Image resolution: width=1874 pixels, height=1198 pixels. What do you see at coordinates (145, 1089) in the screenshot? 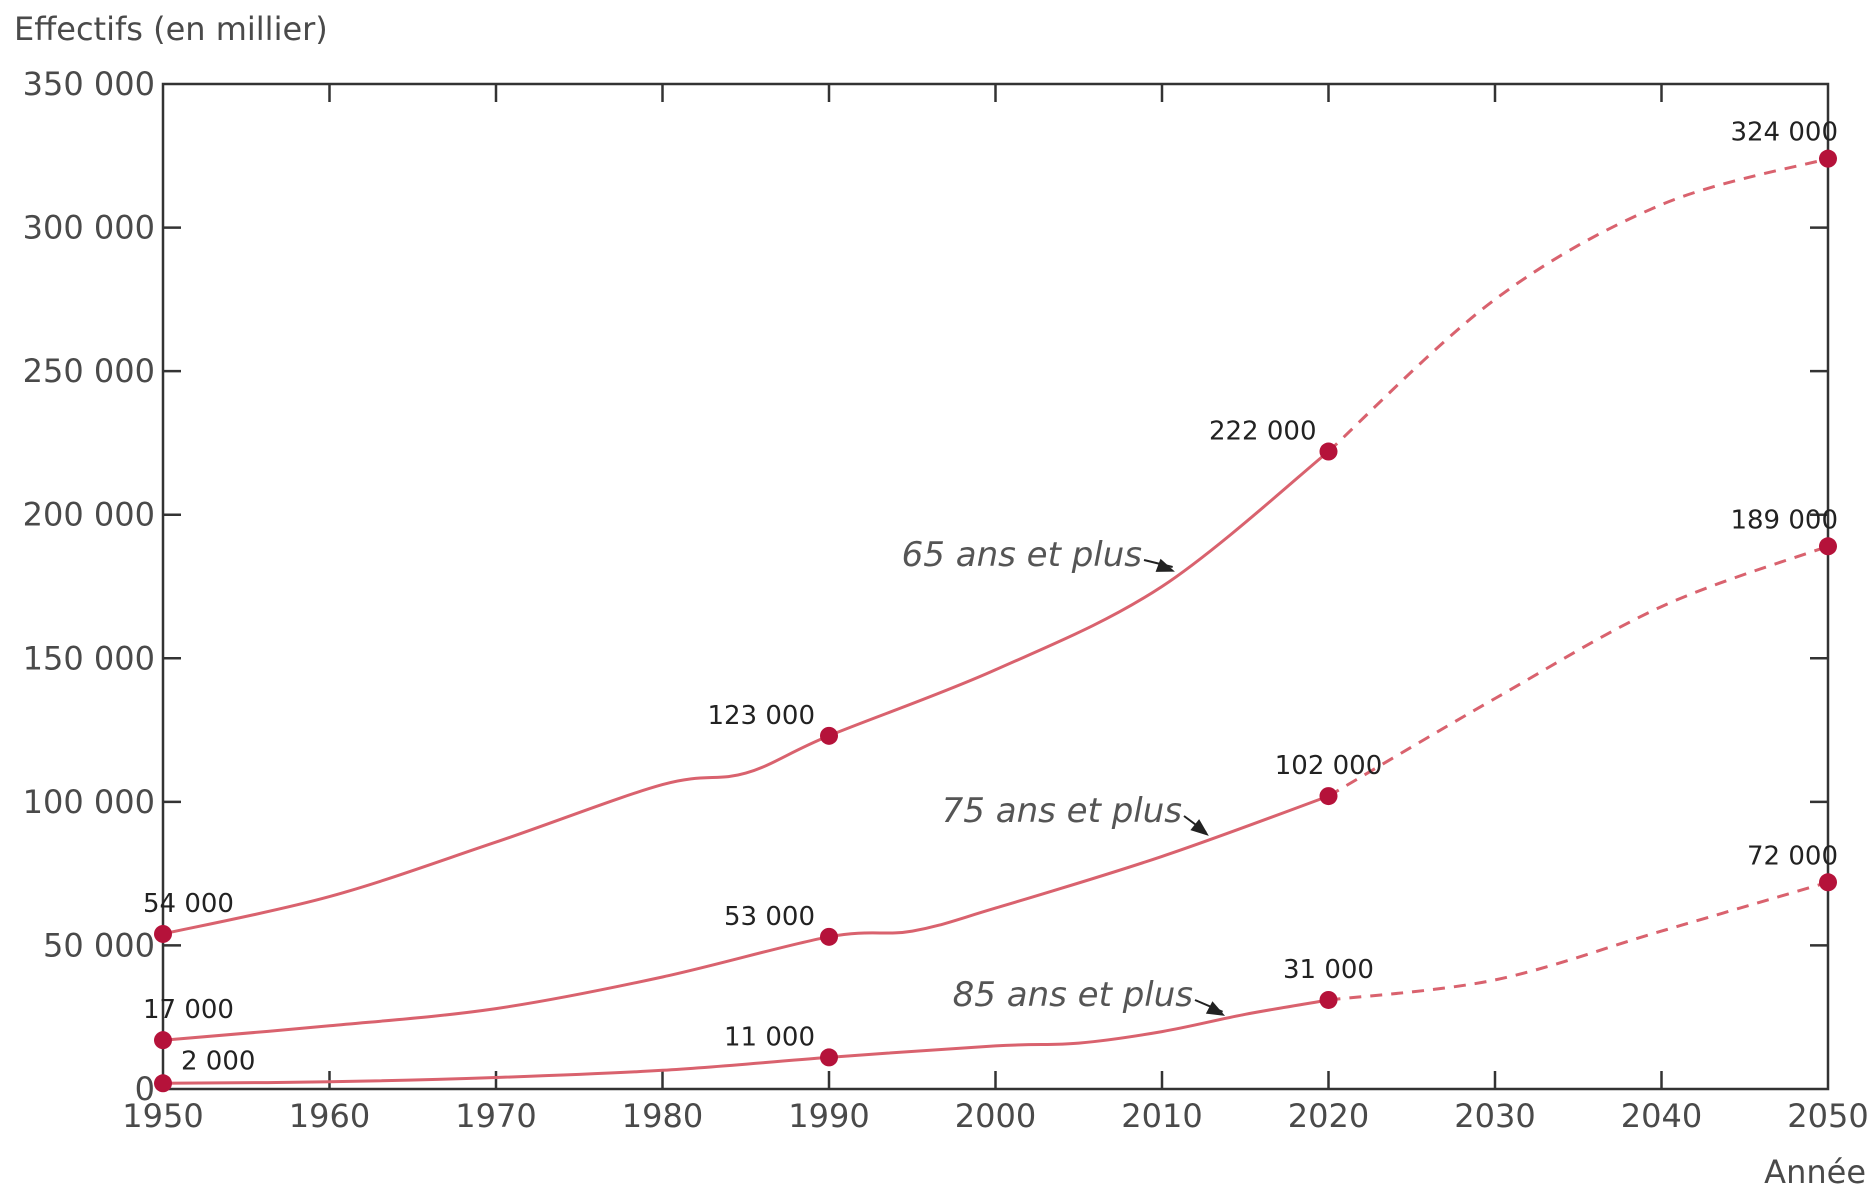
I see `y-tick-label-0: 0` at bounding box center [145, 1089].